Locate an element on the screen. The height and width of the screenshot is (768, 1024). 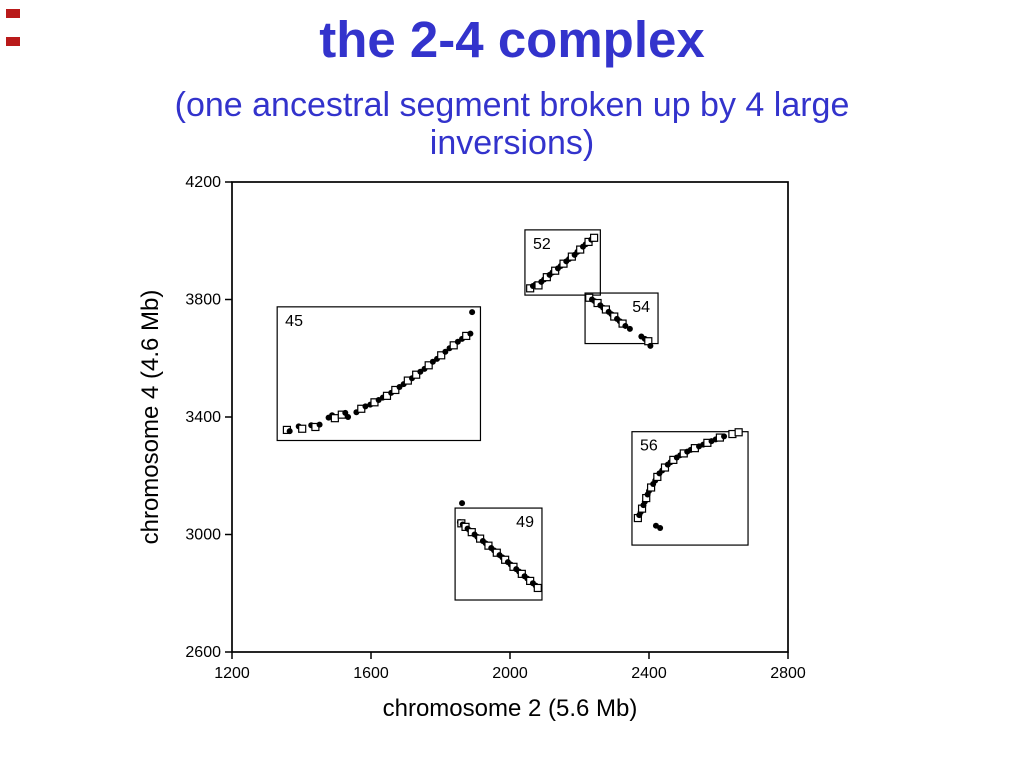
x-tick-label: 1600 is located at coordinates (371, 673).